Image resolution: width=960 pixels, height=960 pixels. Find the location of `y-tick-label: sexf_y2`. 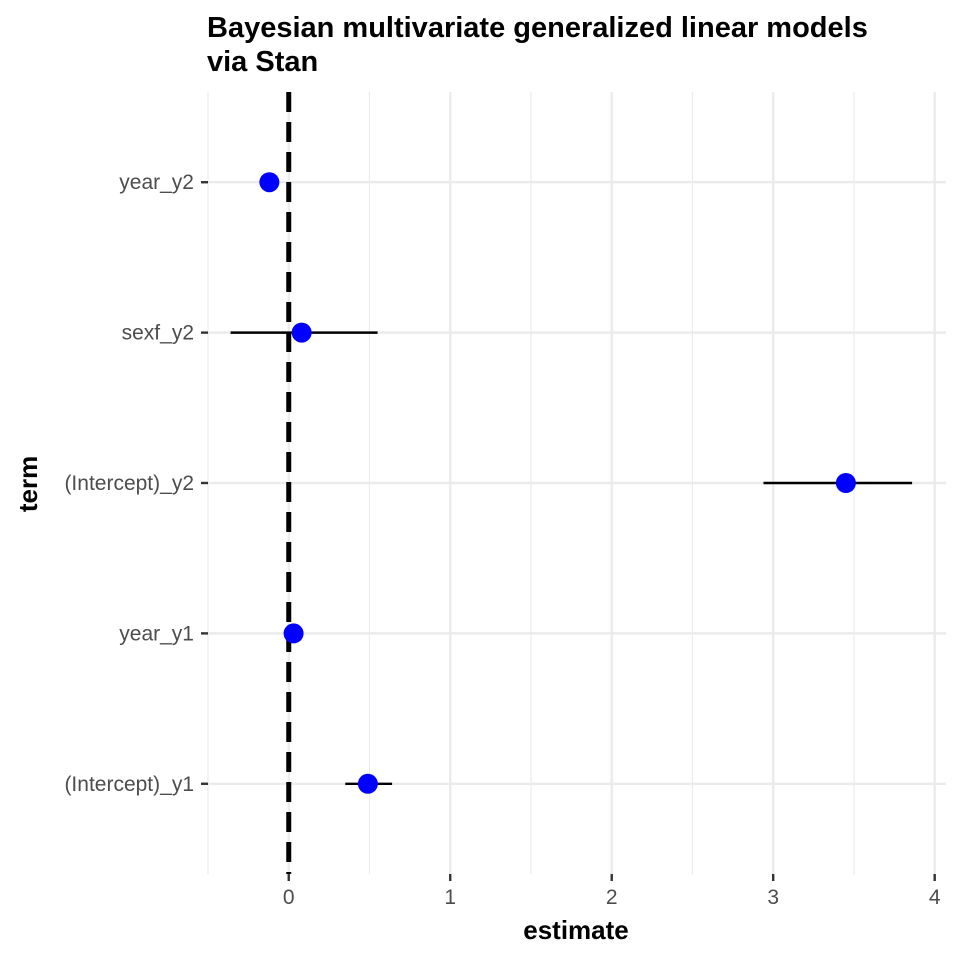

y-tick-label: sexf_y2 is located at coordinates (158, 333).